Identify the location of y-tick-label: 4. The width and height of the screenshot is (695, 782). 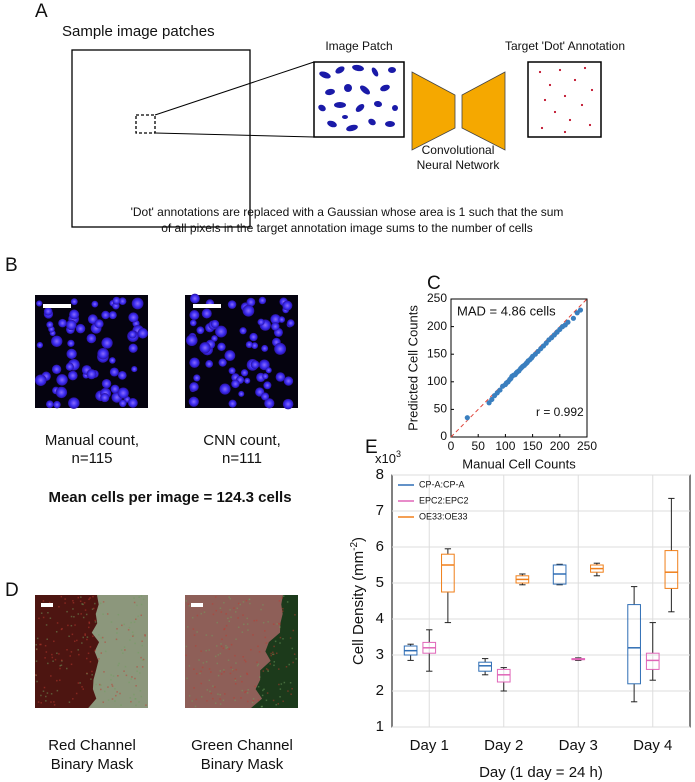
(380, 618).